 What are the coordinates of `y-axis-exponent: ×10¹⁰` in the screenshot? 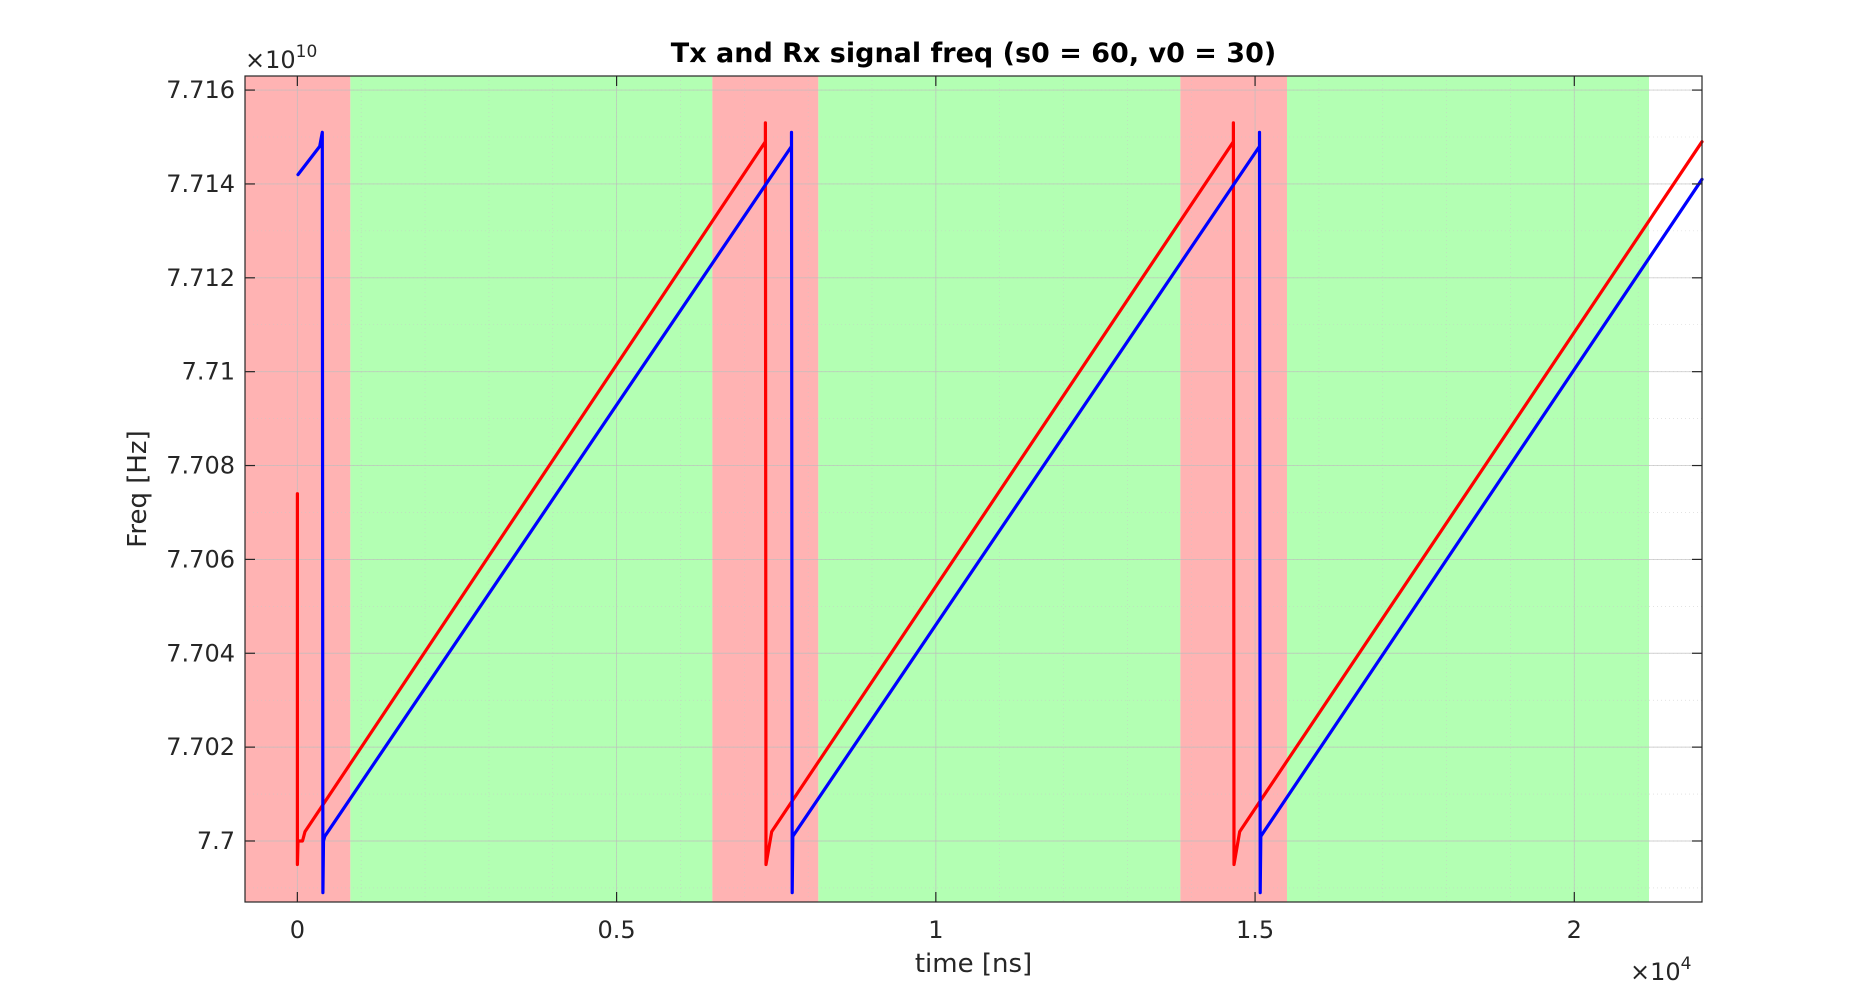 It's located at (281, 58).